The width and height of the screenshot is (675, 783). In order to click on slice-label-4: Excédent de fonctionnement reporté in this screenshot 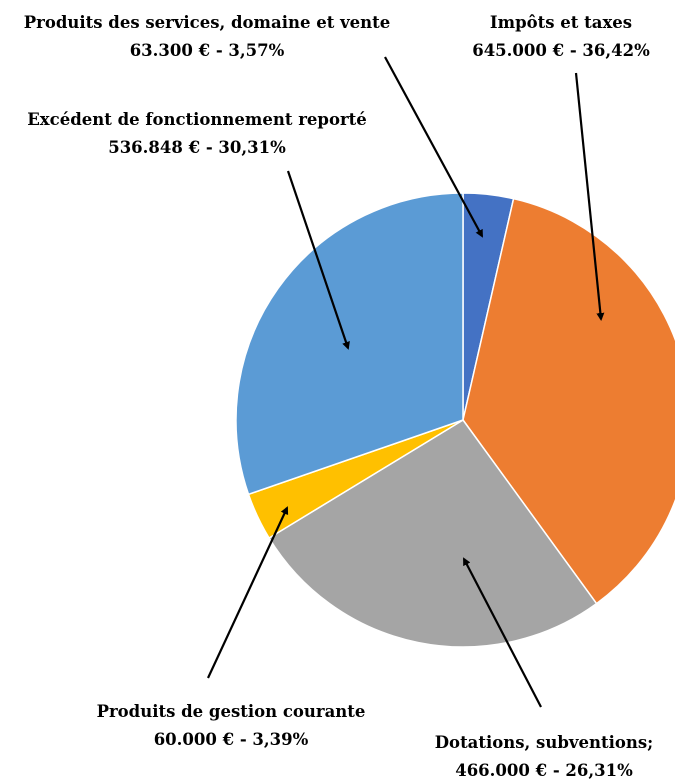, I will do `click(197, 119)`.